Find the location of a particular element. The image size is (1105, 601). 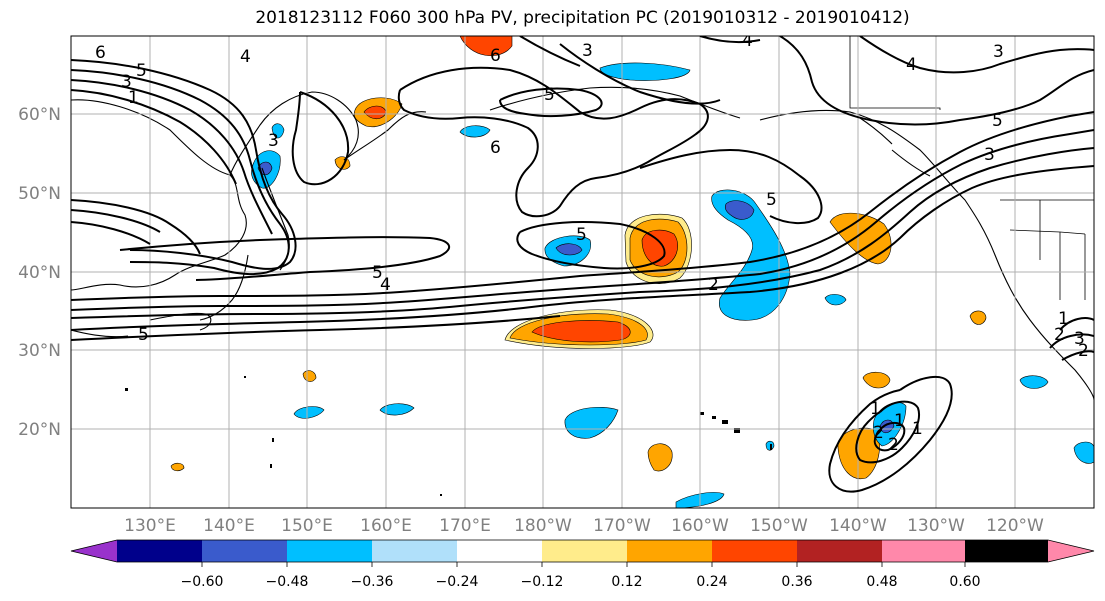

lat-tick-label: 30°N is located at coordinates (39, 351).